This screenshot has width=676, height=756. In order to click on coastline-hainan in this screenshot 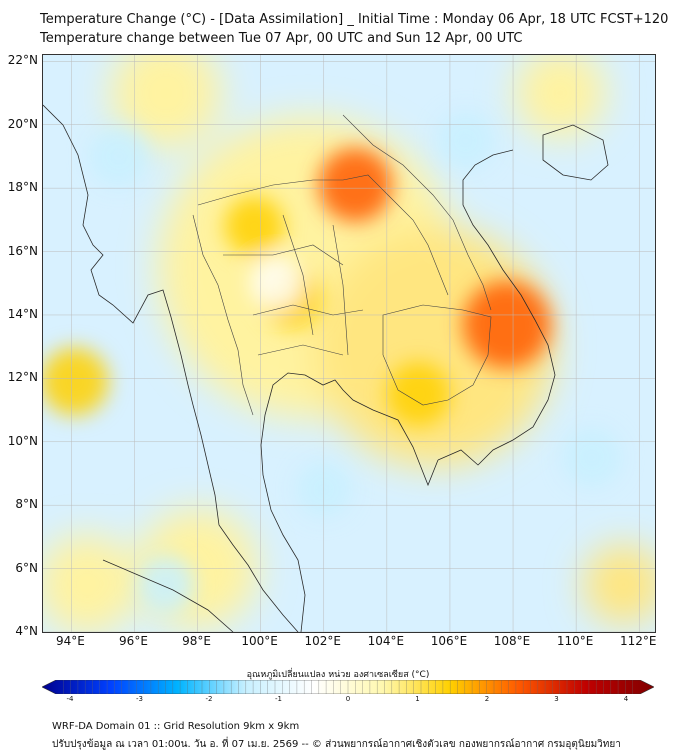, I will do `click(575, 152)`.